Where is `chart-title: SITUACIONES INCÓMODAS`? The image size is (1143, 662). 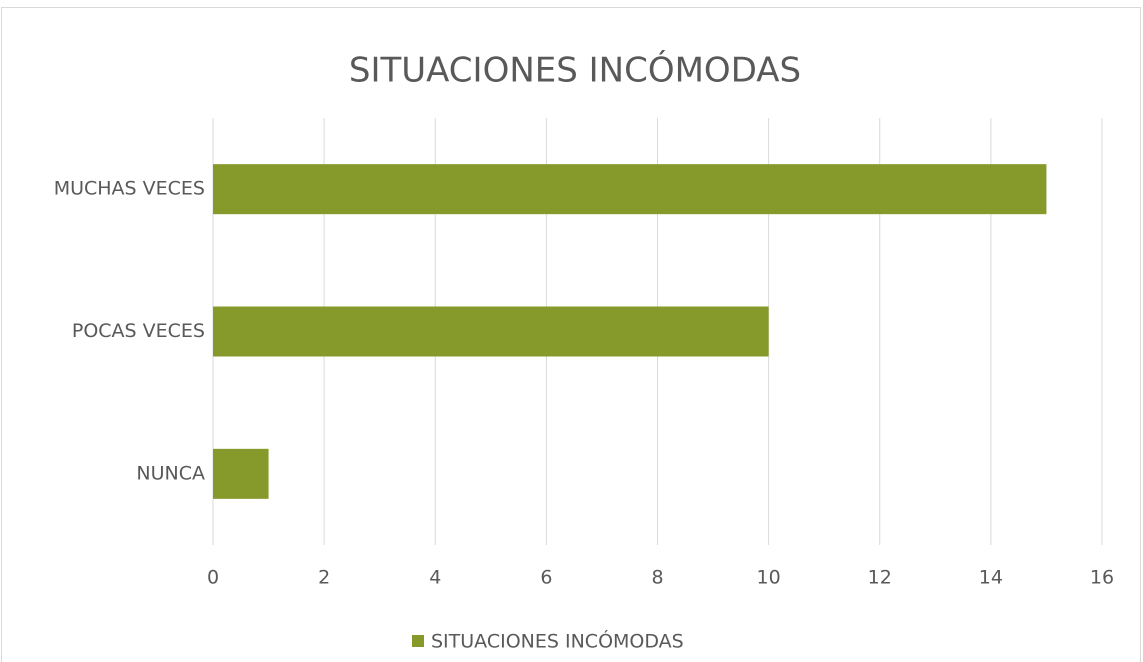 chart-title: SITUACIONES INCÓMODAS is located at coordinates (575, 70).